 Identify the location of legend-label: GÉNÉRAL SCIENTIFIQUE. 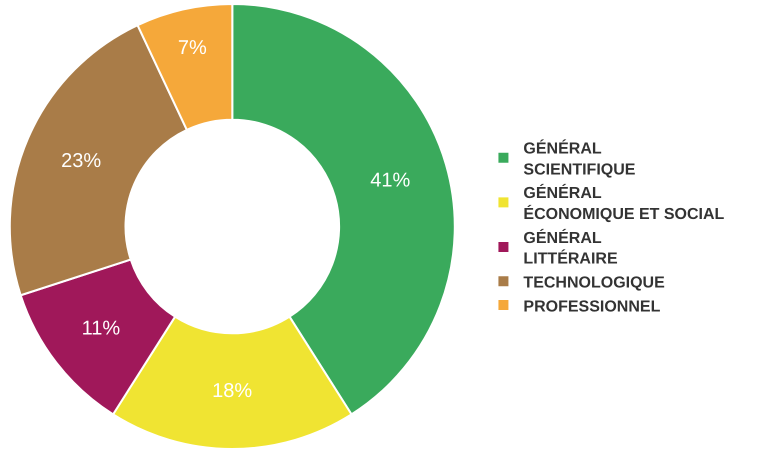
(579, 158).